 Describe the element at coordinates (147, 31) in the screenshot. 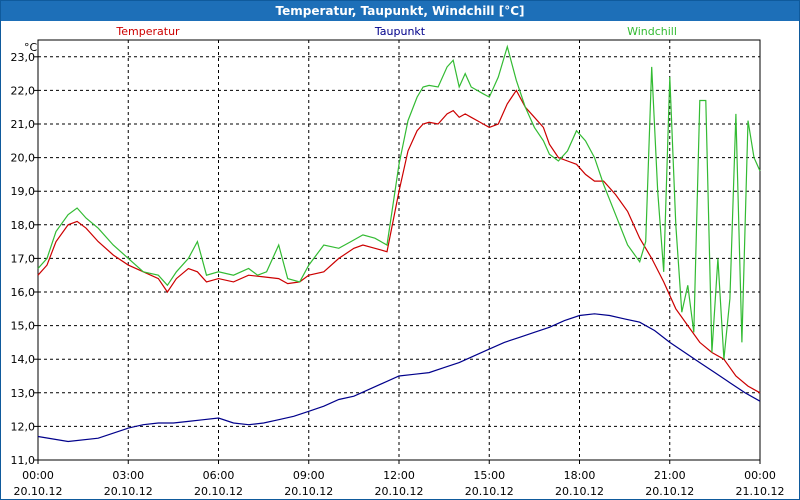

I see `legend-temperatur: Temperatur` at that location.